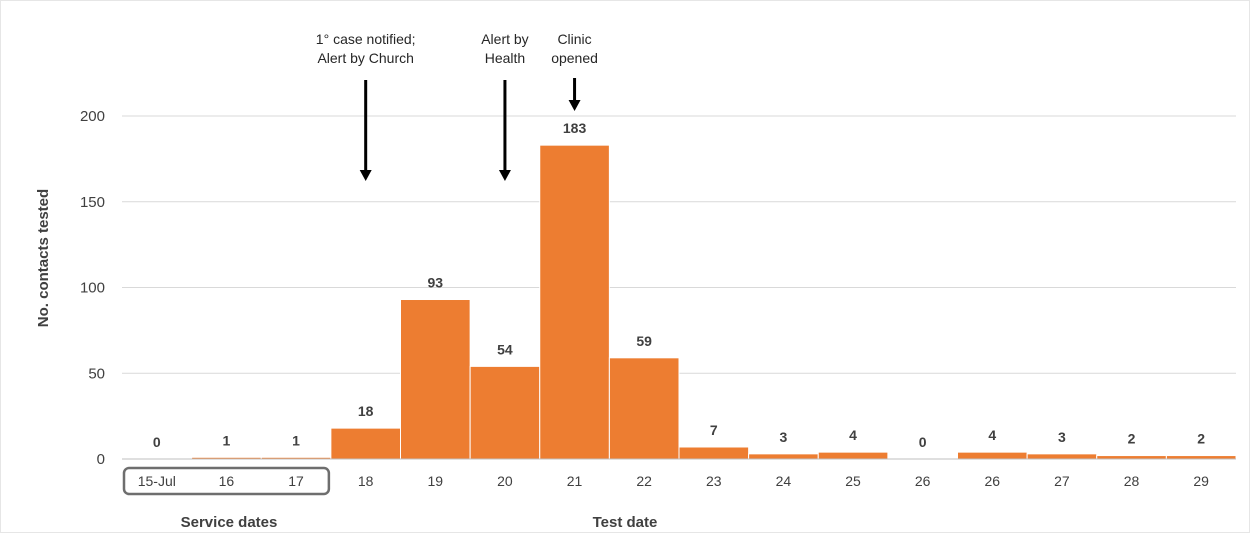  I want to click on y-tick-label: 100, so click(92, 288).